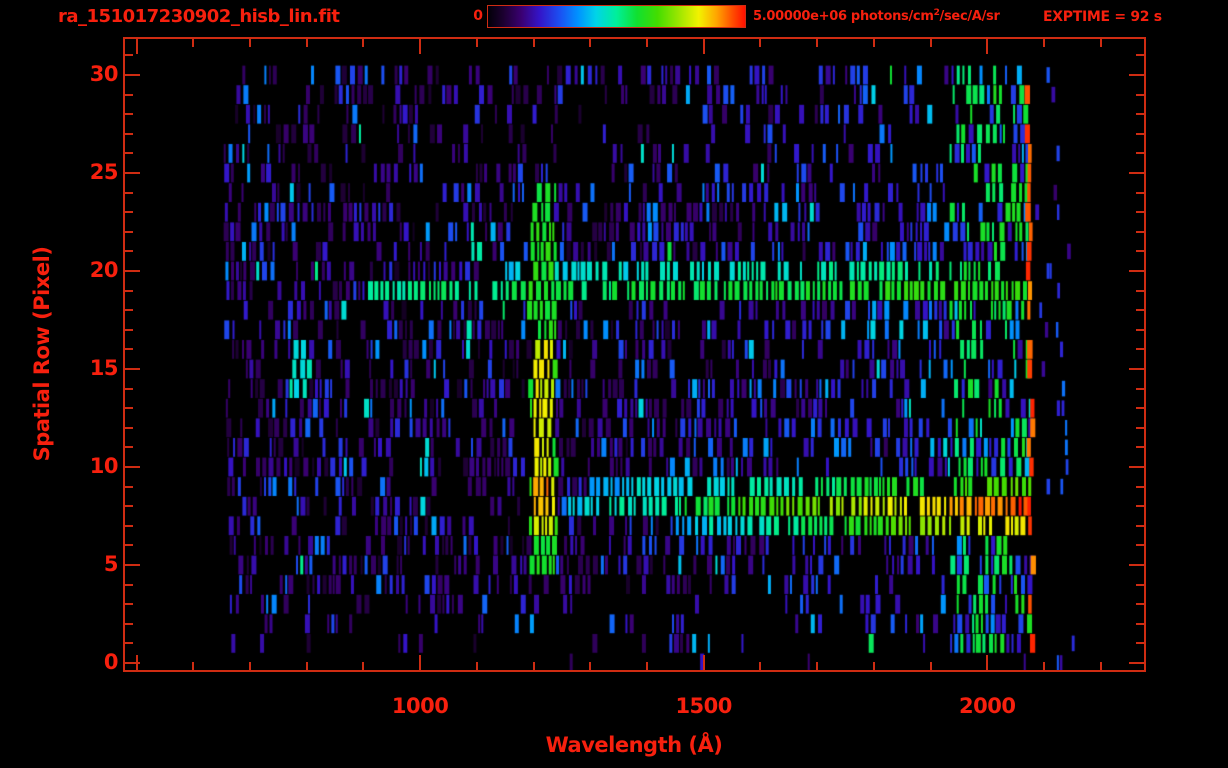 The image size is (1228, 768). What do you see at coordinates (969, 16) in the screenshot?
I see `colorbar-max-label-post: /sec/A/sr` at bounding box center [969, 16].